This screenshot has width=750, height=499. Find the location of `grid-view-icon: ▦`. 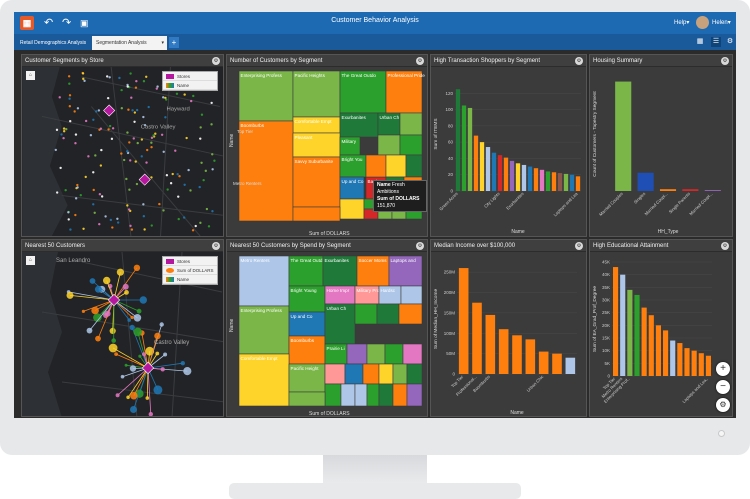

grid-view-icon: ▦ is located at coordinates (700, 41).